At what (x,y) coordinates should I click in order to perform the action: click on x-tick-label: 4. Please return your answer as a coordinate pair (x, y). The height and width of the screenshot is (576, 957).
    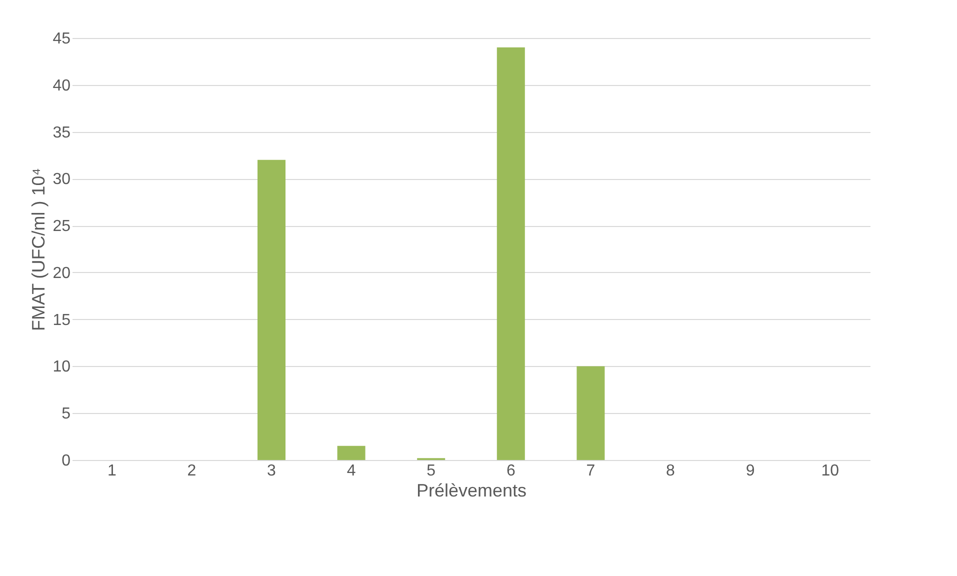
    Looking at the image, I should click on (351, 471).